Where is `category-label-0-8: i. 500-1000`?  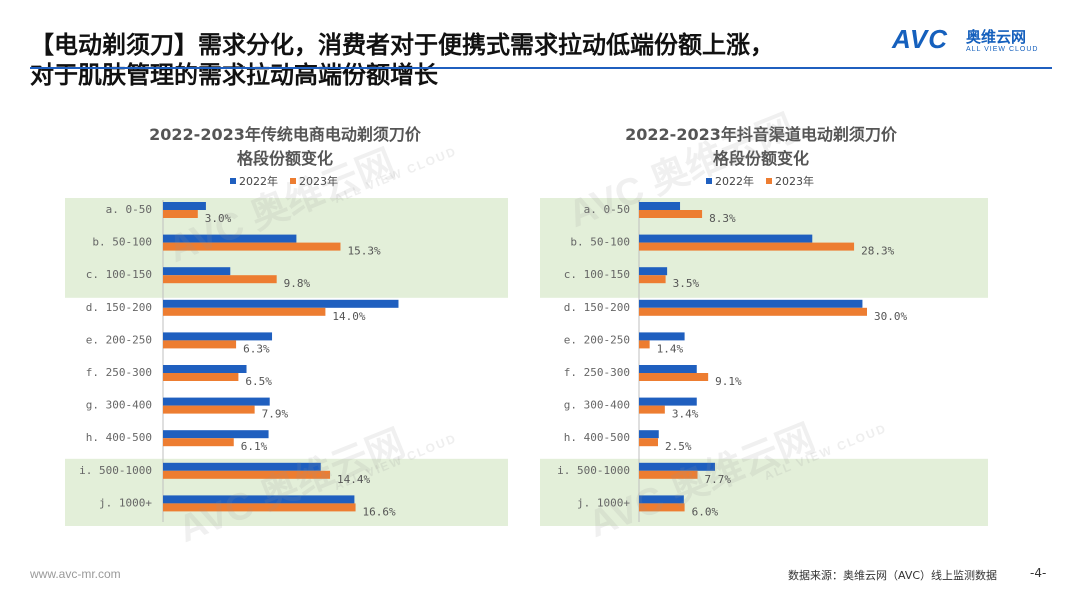
category-label-0-8: i. 500-1000 is located at coordinates (115, 470).